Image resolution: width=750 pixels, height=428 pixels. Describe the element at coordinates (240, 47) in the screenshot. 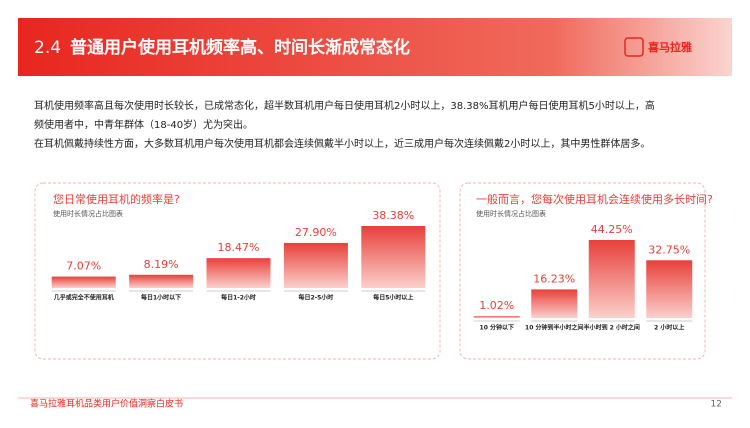

I see `header-title: 普通用户使用耳机频率高、时间长渐成常态化` at that location.